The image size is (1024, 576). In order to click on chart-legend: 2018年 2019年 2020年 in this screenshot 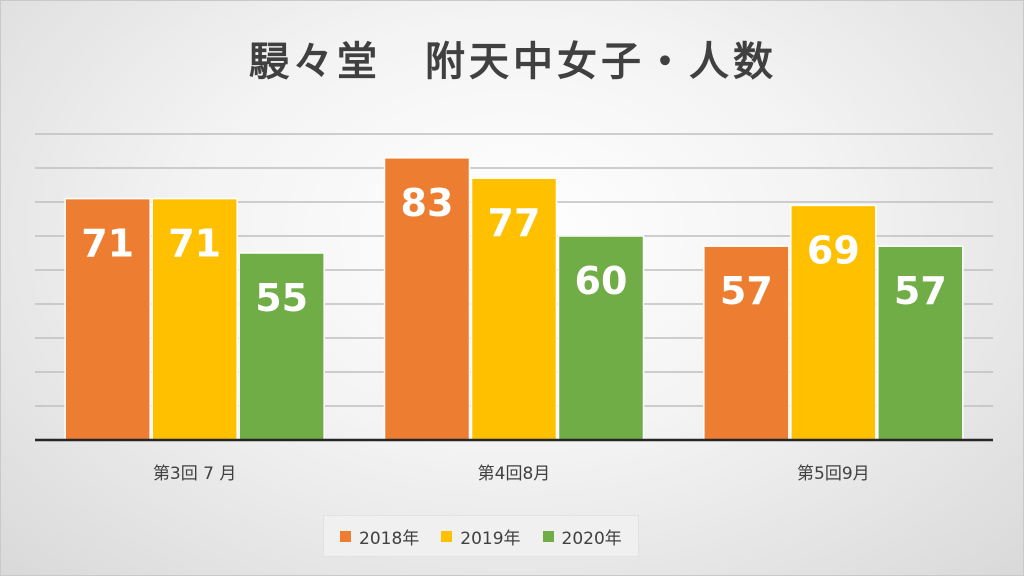, I will do `click(481, 536)`.